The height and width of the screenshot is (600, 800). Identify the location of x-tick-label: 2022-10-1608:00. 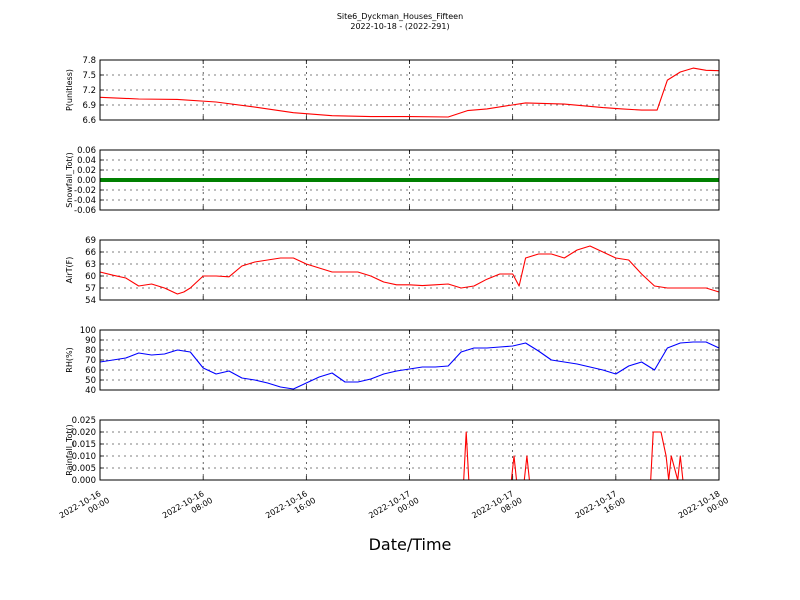
(187, 508).